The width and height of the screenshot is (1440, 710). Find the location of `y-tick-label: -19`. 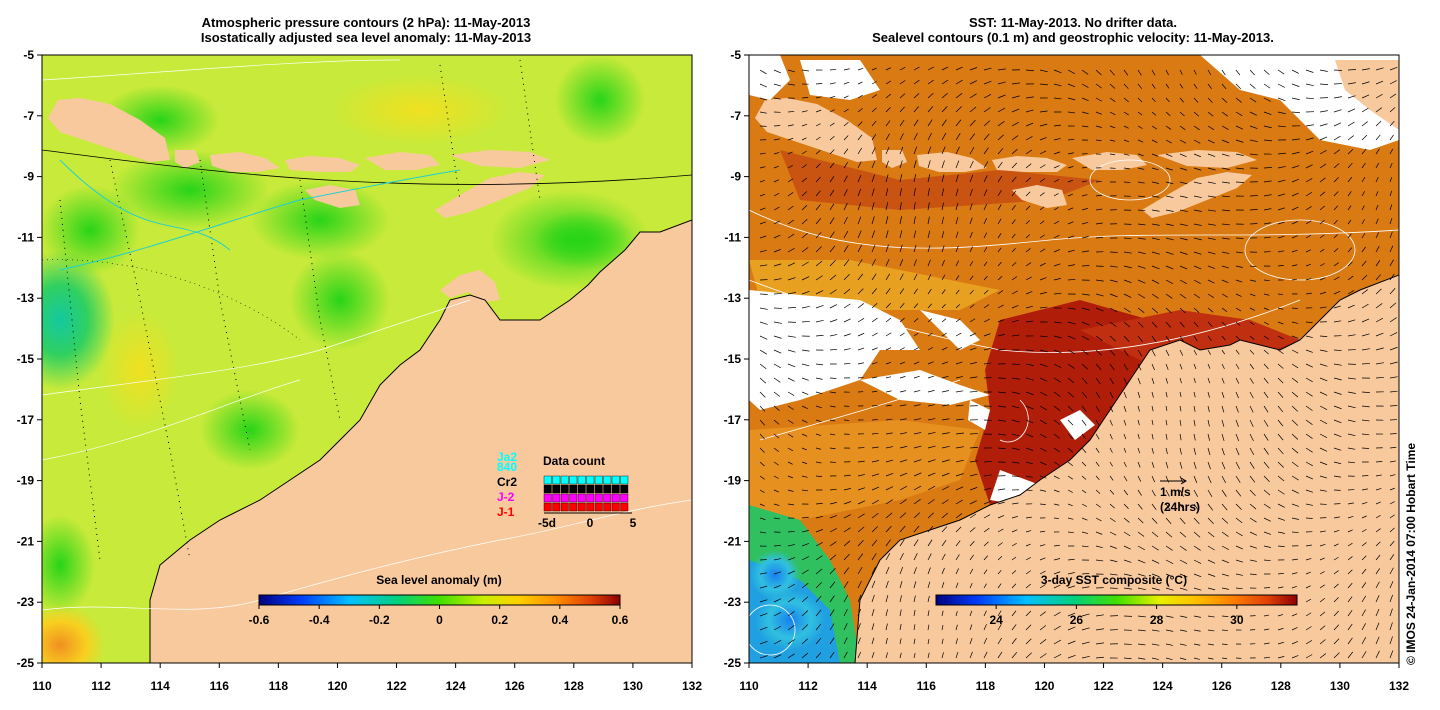

y-tick-label: -19 is located at coordinates (26, 481).